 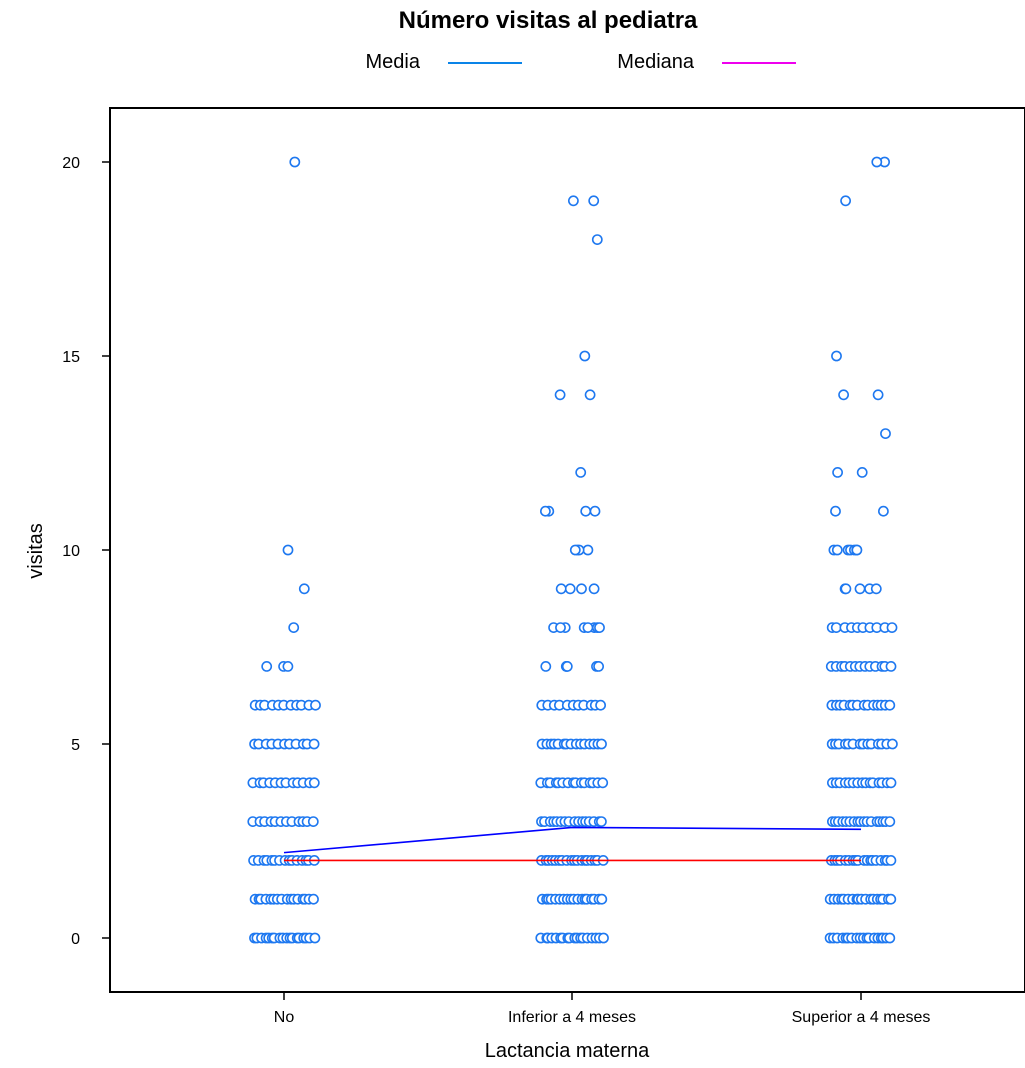 What do you see at coordinates (656, 62) in the screenshot?
I see `legend-label-mediana: Mediana` at bounding box center [656, 62].